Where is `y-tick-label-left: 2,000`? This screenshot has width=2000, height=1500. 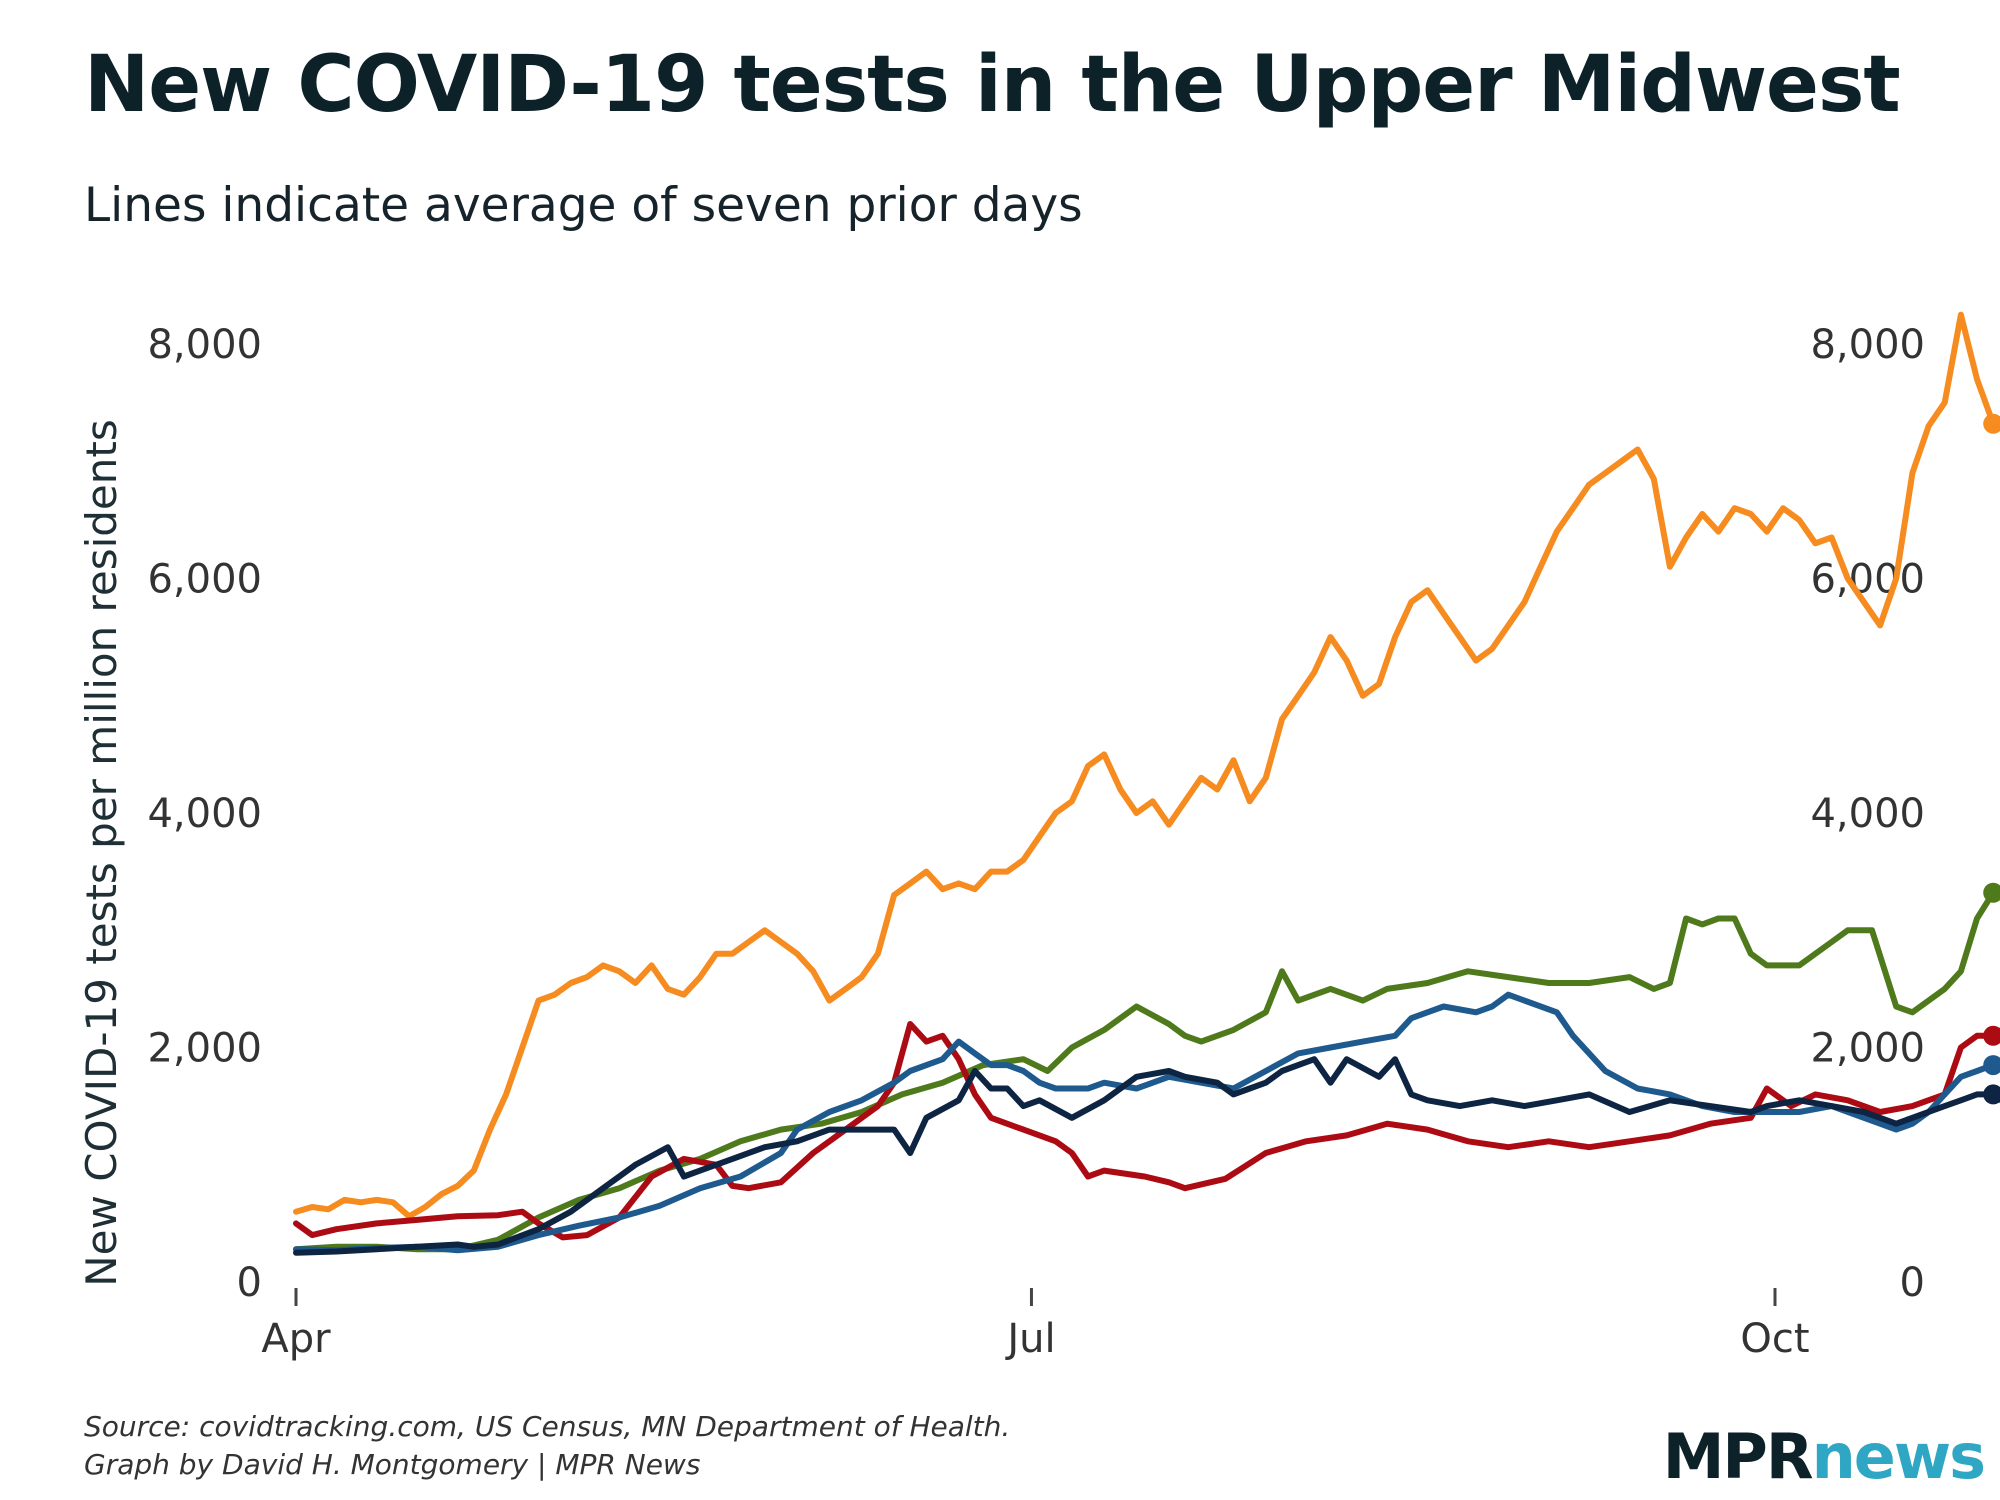
y-tick-label-left: 2,000 is located at coordinates (204, 1049).